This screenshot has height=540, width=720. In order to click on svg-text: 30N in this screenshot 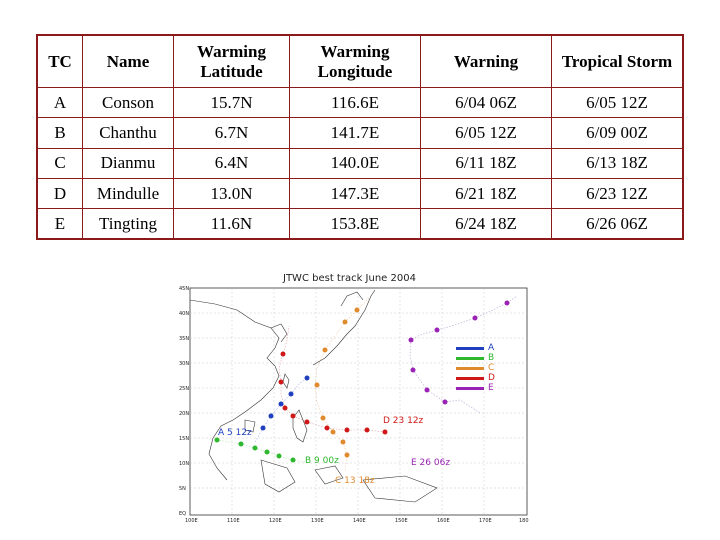, I will do `click(184, 364)`.